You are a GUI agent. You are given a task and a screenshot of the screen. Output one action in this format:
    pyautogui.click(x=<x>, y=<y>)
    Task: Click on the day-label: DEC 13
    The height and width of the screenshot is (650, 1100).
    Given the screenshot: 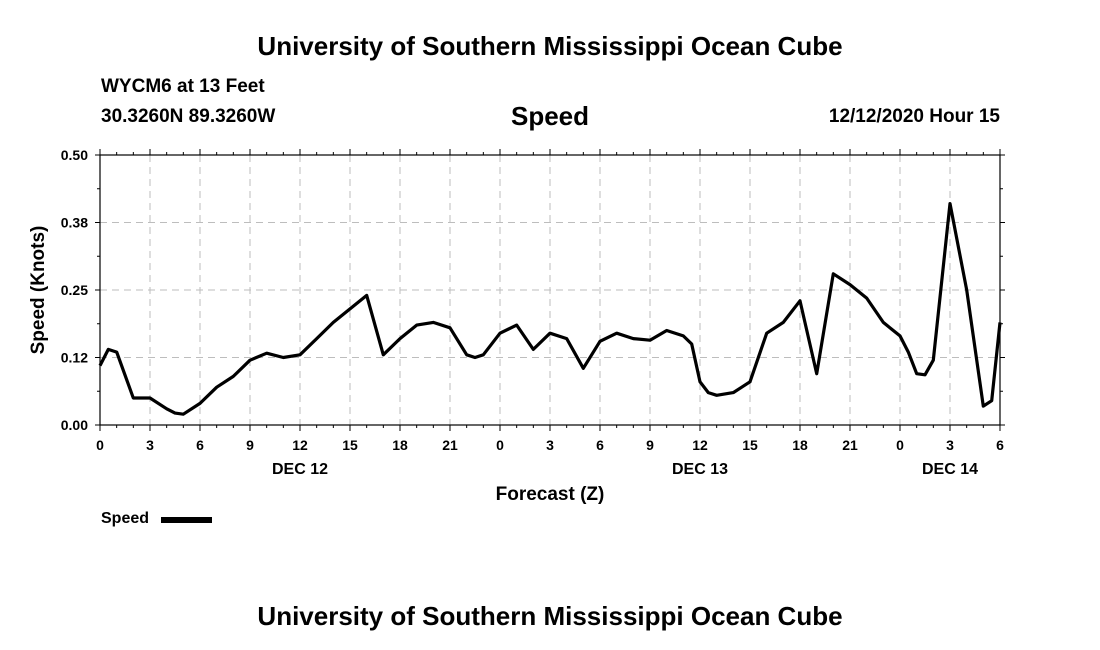 What is the action you would take?
    pyautogui.click(x=700, y=469)
    